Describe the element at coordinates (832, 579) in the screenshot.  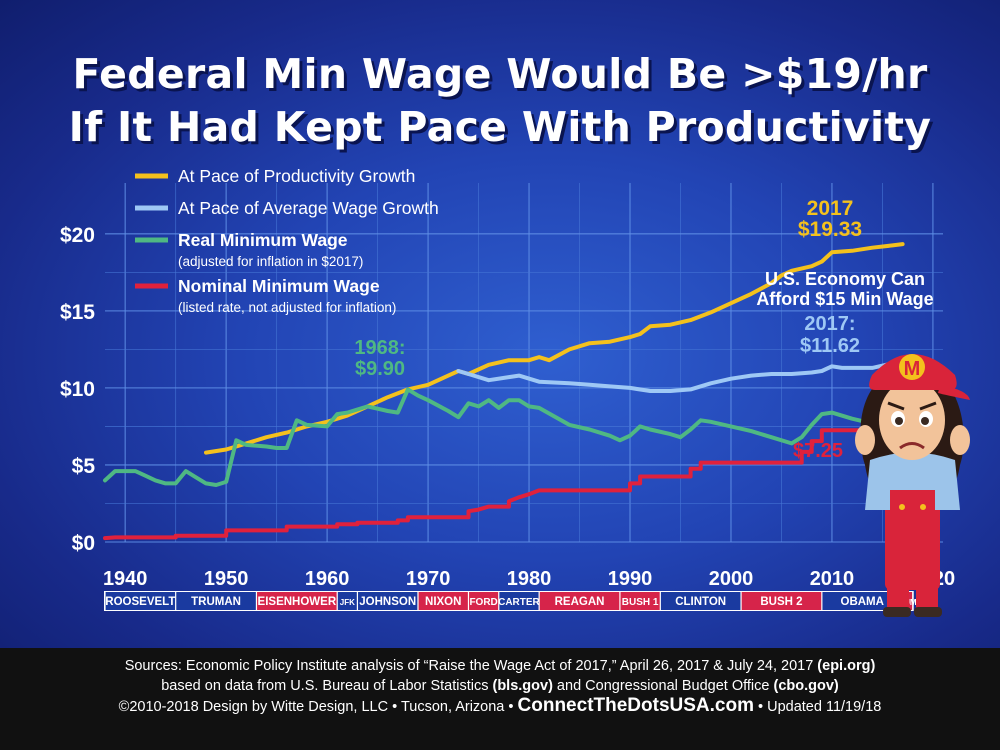
I see `x-tick-label: 2010` at that location.